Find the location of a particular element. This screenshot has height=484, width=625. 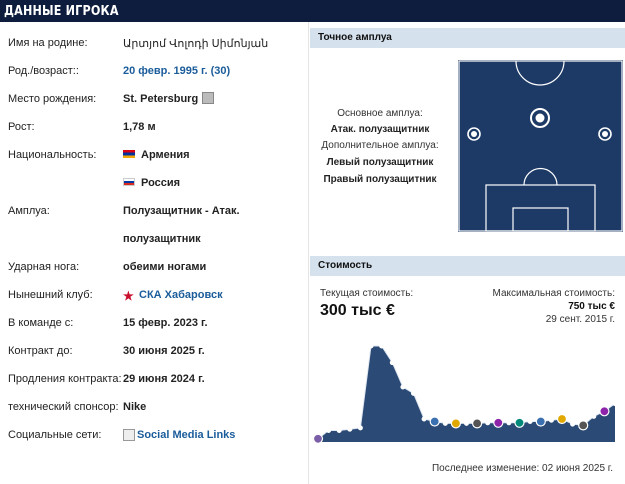

detail-row-contract: Контракт до: 30 июня 2025 г. is located at coordinates (106, 351).